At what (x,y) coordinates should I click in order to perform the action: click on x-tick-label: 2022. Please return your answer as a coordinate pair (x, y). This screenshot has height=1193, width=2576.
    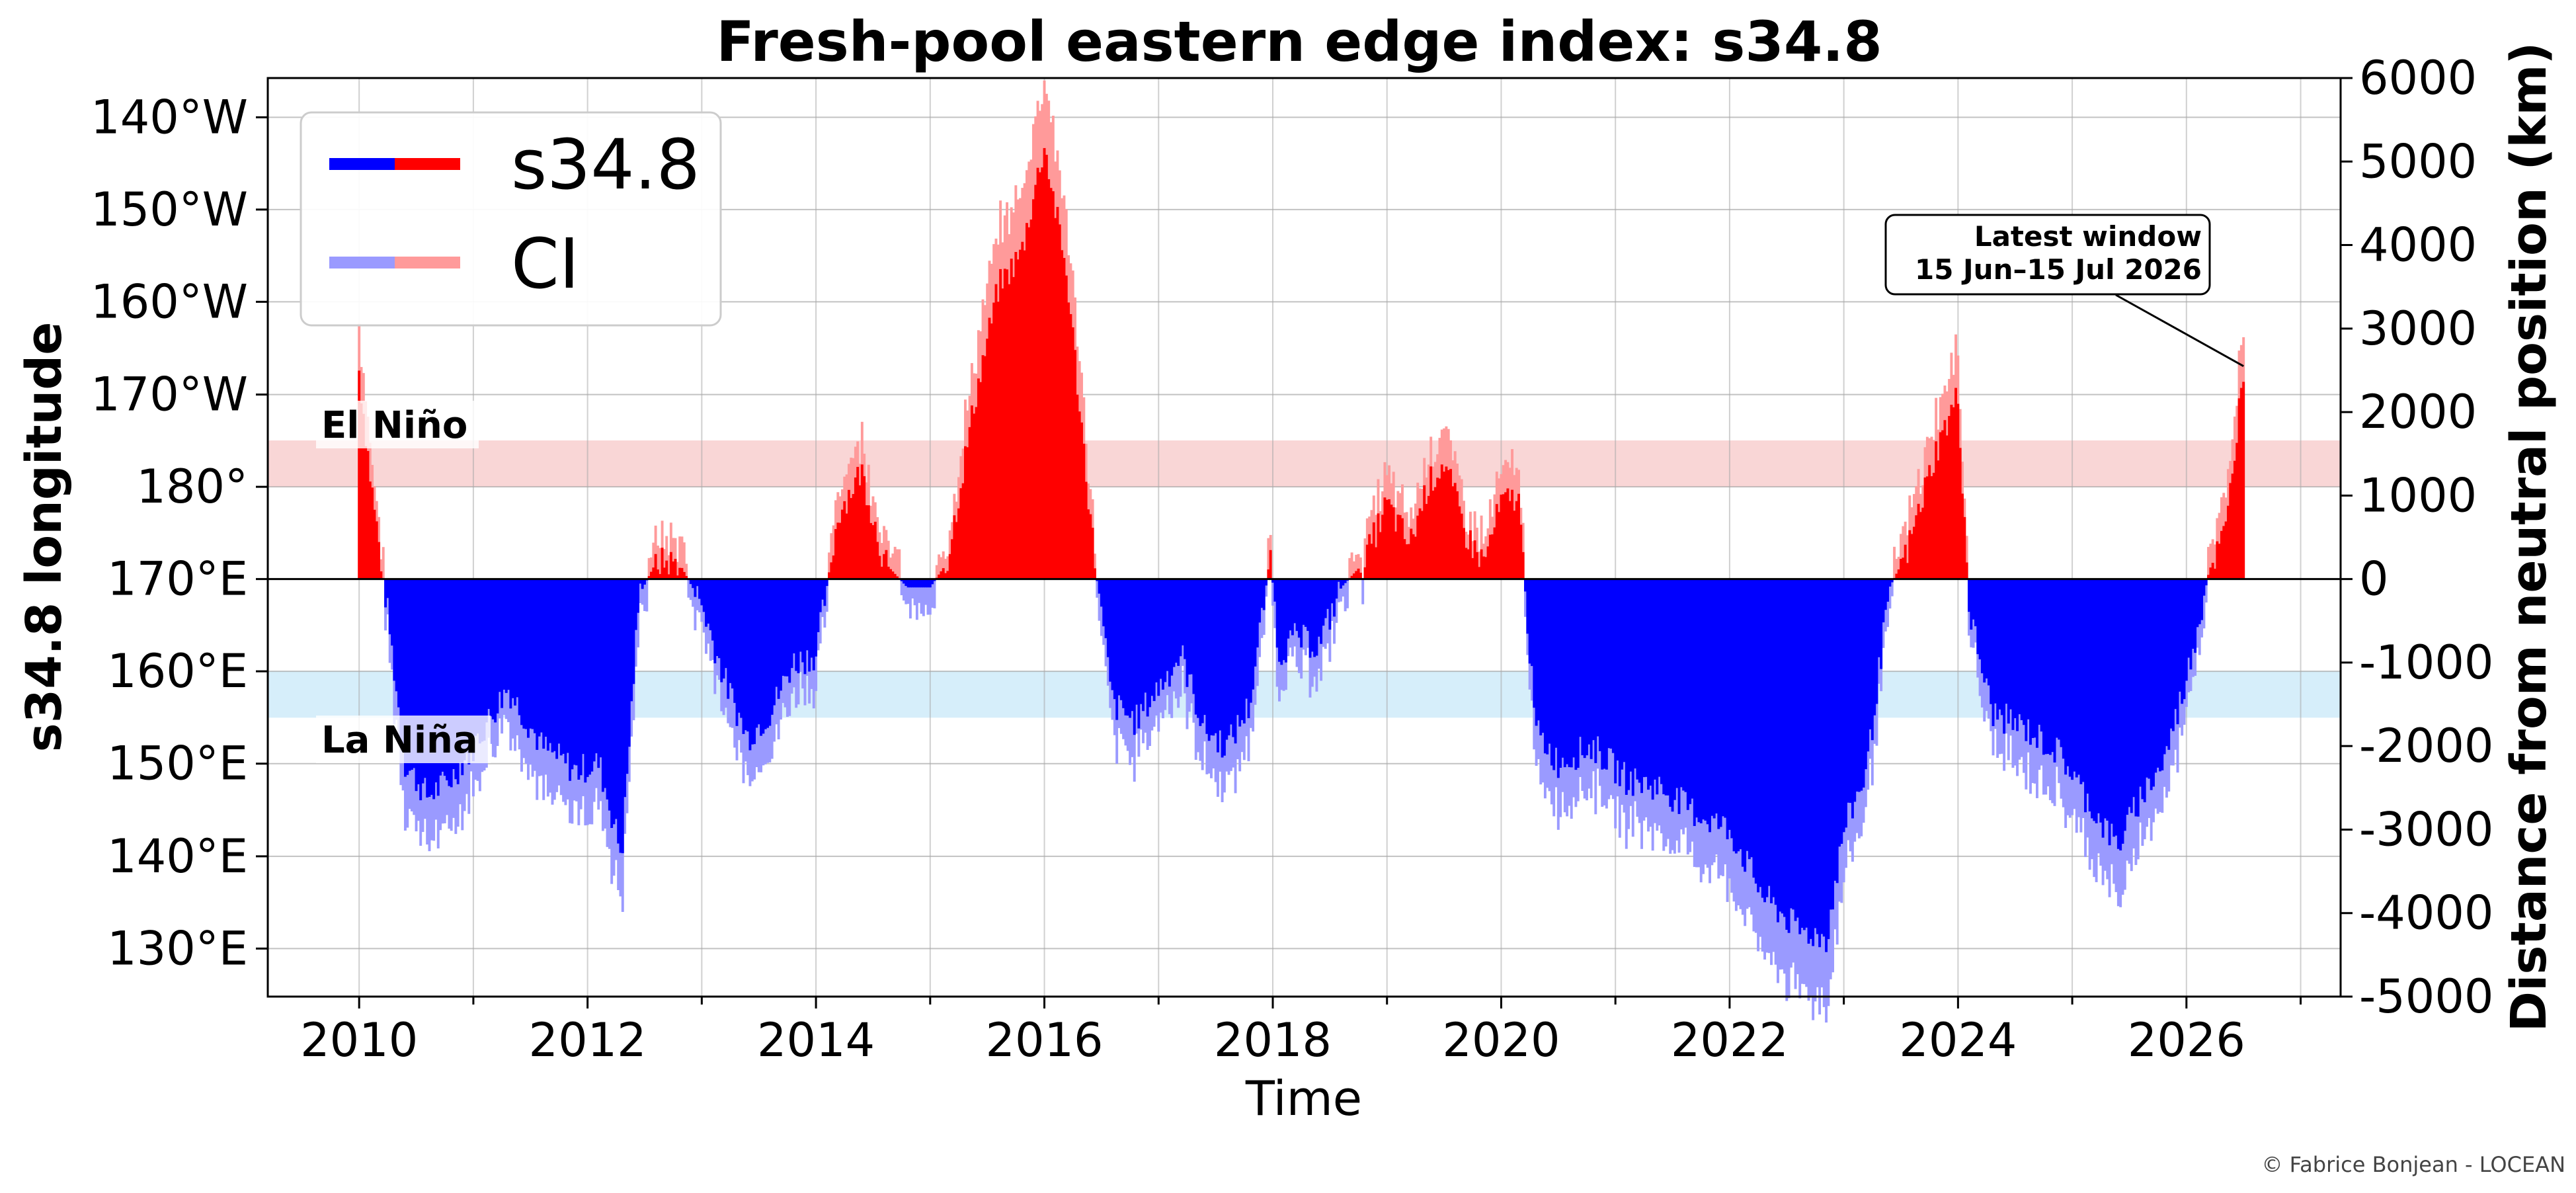
    Looking at the image, I should click on (1730, 1040).